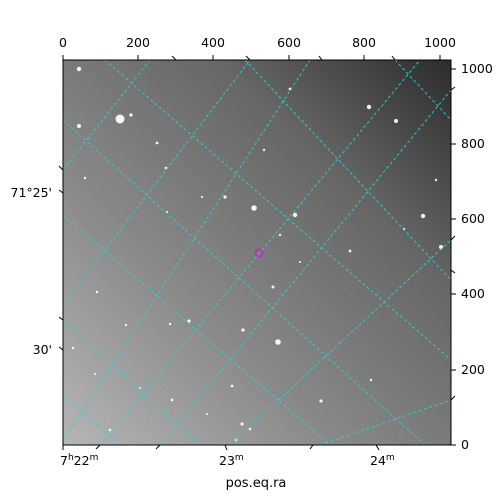 This screenshot has width=500, height=500. Describe the element at coordinates (32, 192) in the screenshot. I see `dec-tick-label: 71°25'` at that location.